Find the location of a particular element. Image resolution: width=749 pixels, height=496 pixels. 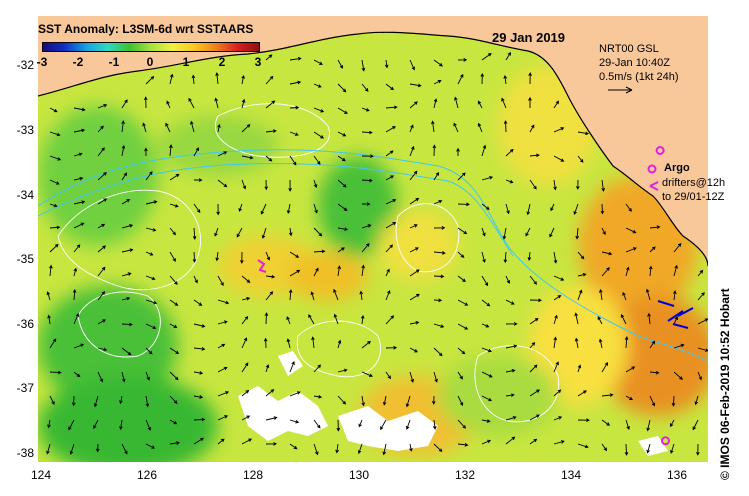

drifter-arrows is located at coordinates (675, 314).